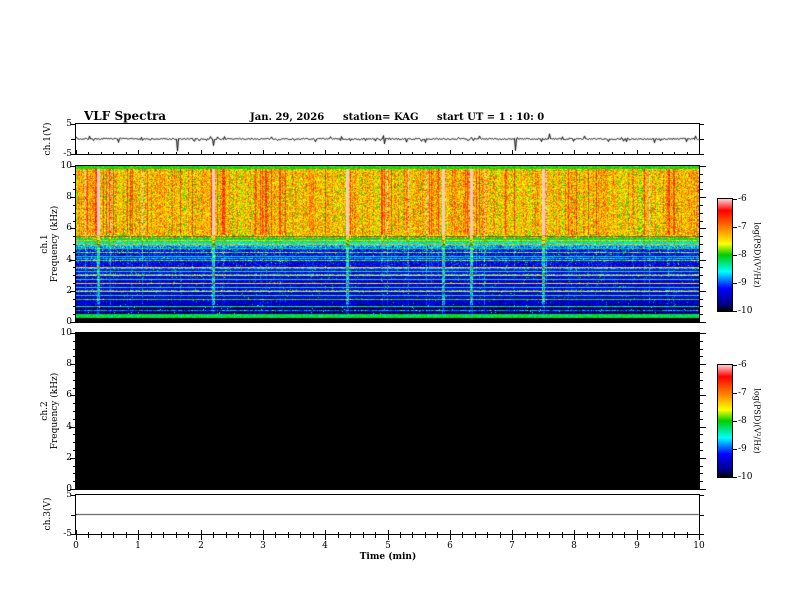 This screenshot has height=612, width=792. Describe the element at coordinates (125, 116) in the screenshot. I see `figure-title: VLF Spectra` at that location.